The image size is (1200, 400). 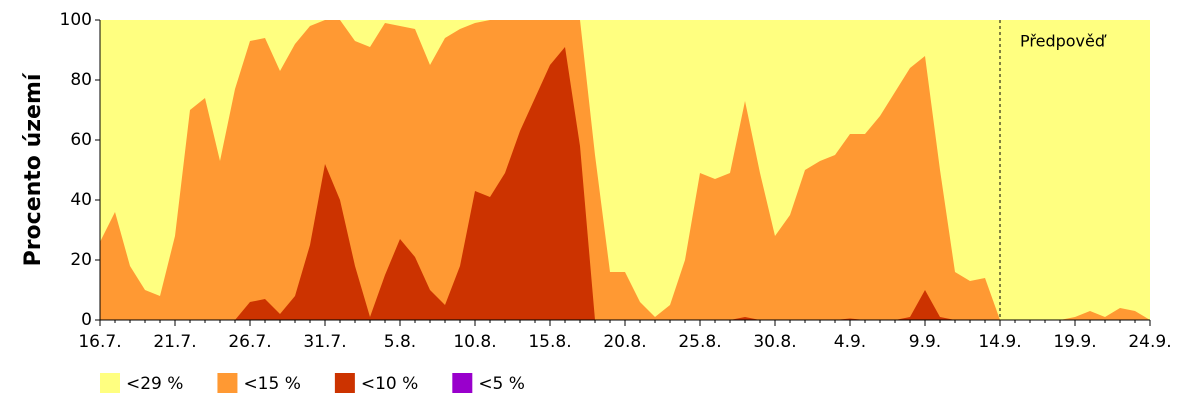 What do you see at coordinates (86, 320) in the screenshot?
I see `y-tick-label: 0` at bounding box center [86, 320].